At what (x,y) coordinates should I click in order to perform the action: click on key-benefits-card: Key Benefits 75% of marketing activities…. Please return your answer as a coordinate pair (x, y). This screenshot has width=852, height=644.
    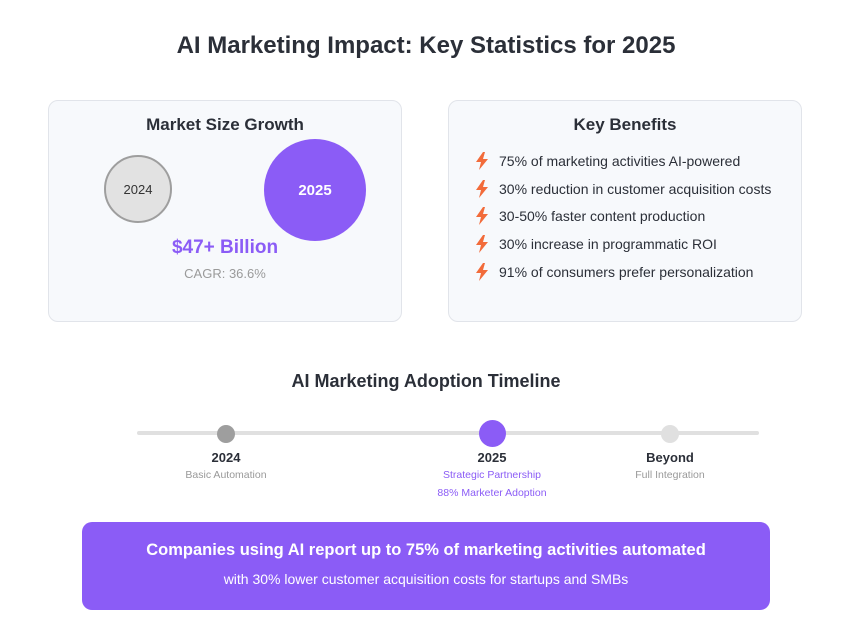
    Looking at the image, I should click on (625, 211).